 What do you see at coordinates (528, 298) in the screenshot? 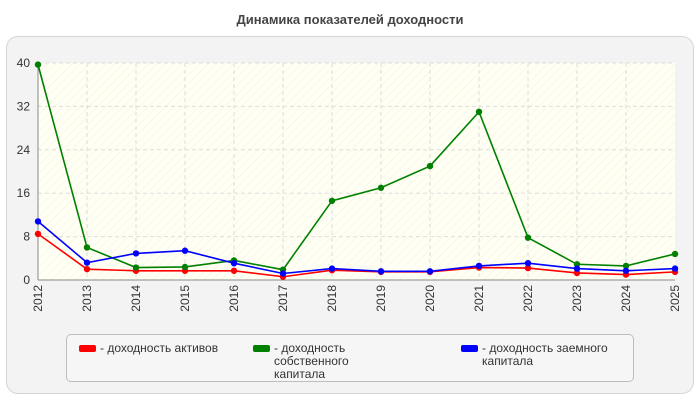
I see `x-tick-label: 2022` at bounding box center [528, 298].